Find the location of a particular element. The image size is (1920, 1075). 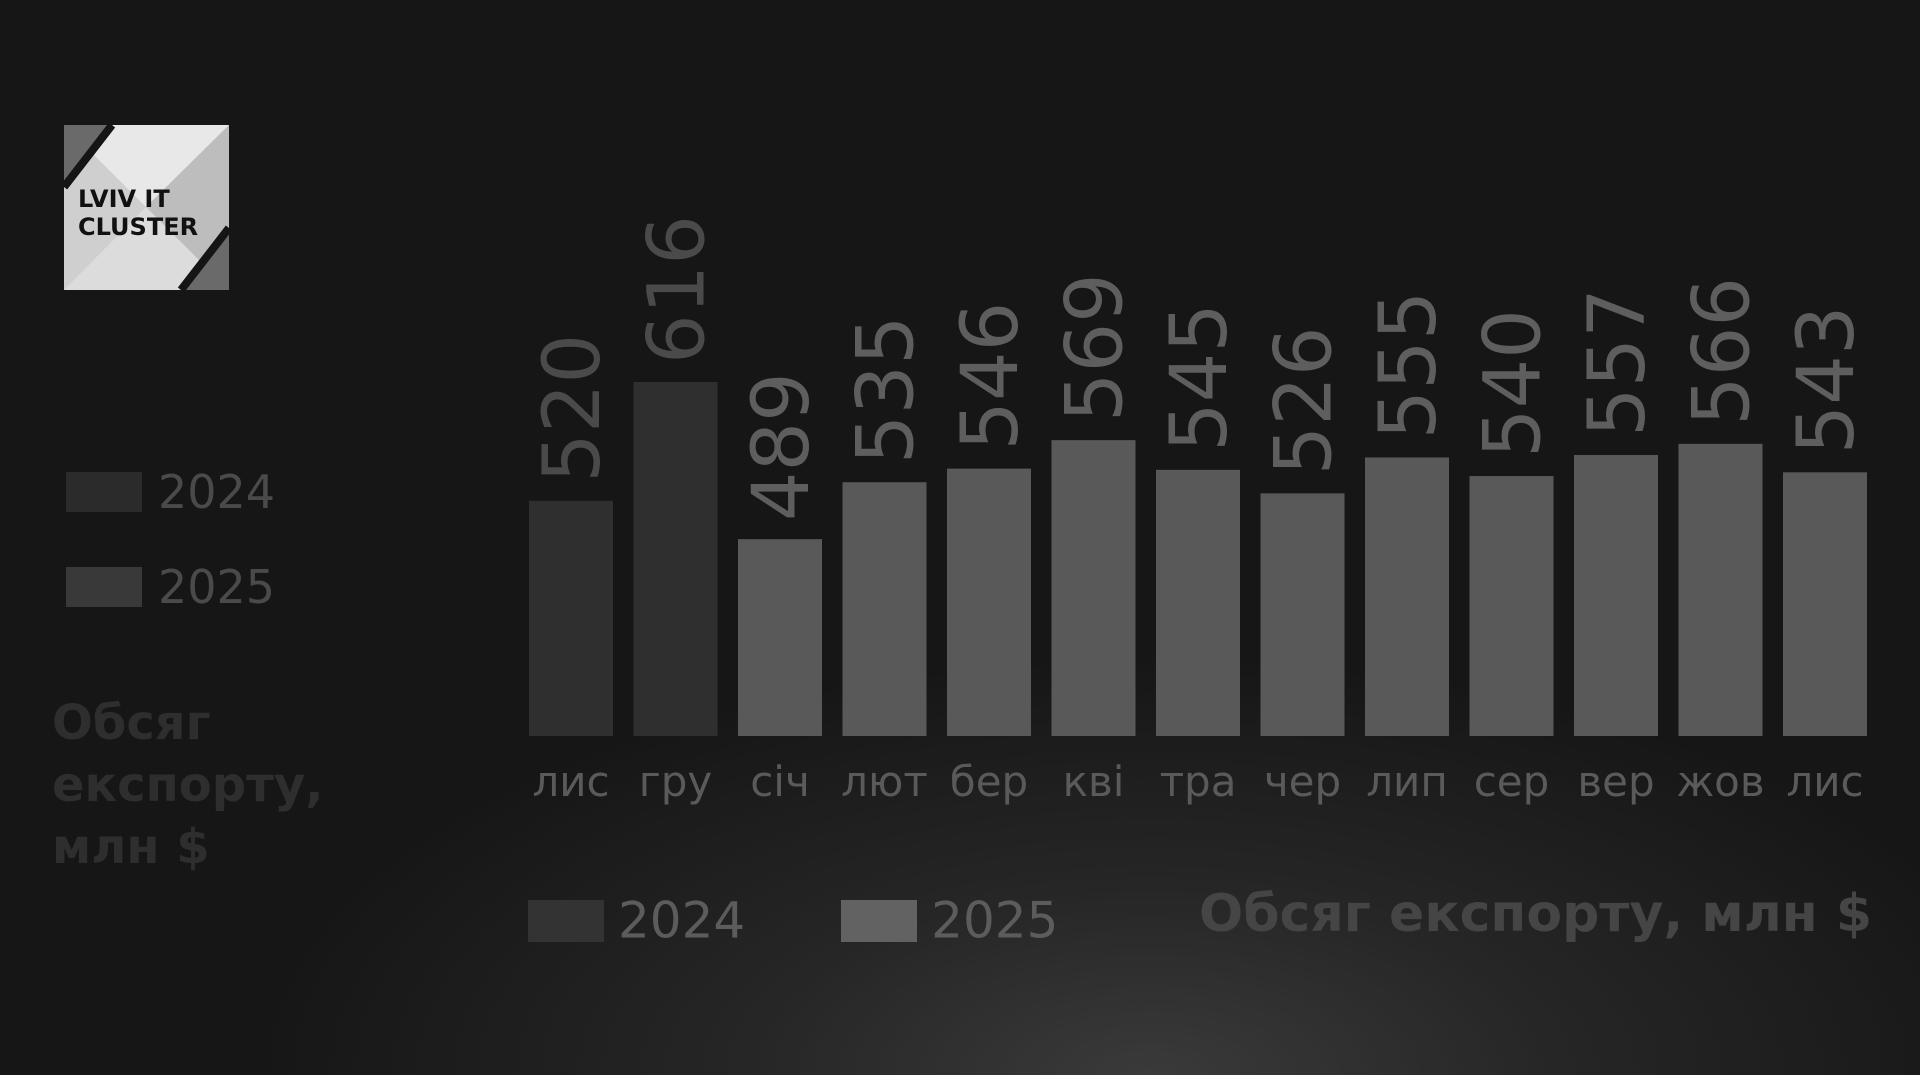

legend-item-2024: 2024 is located at coordinates (636, 919).